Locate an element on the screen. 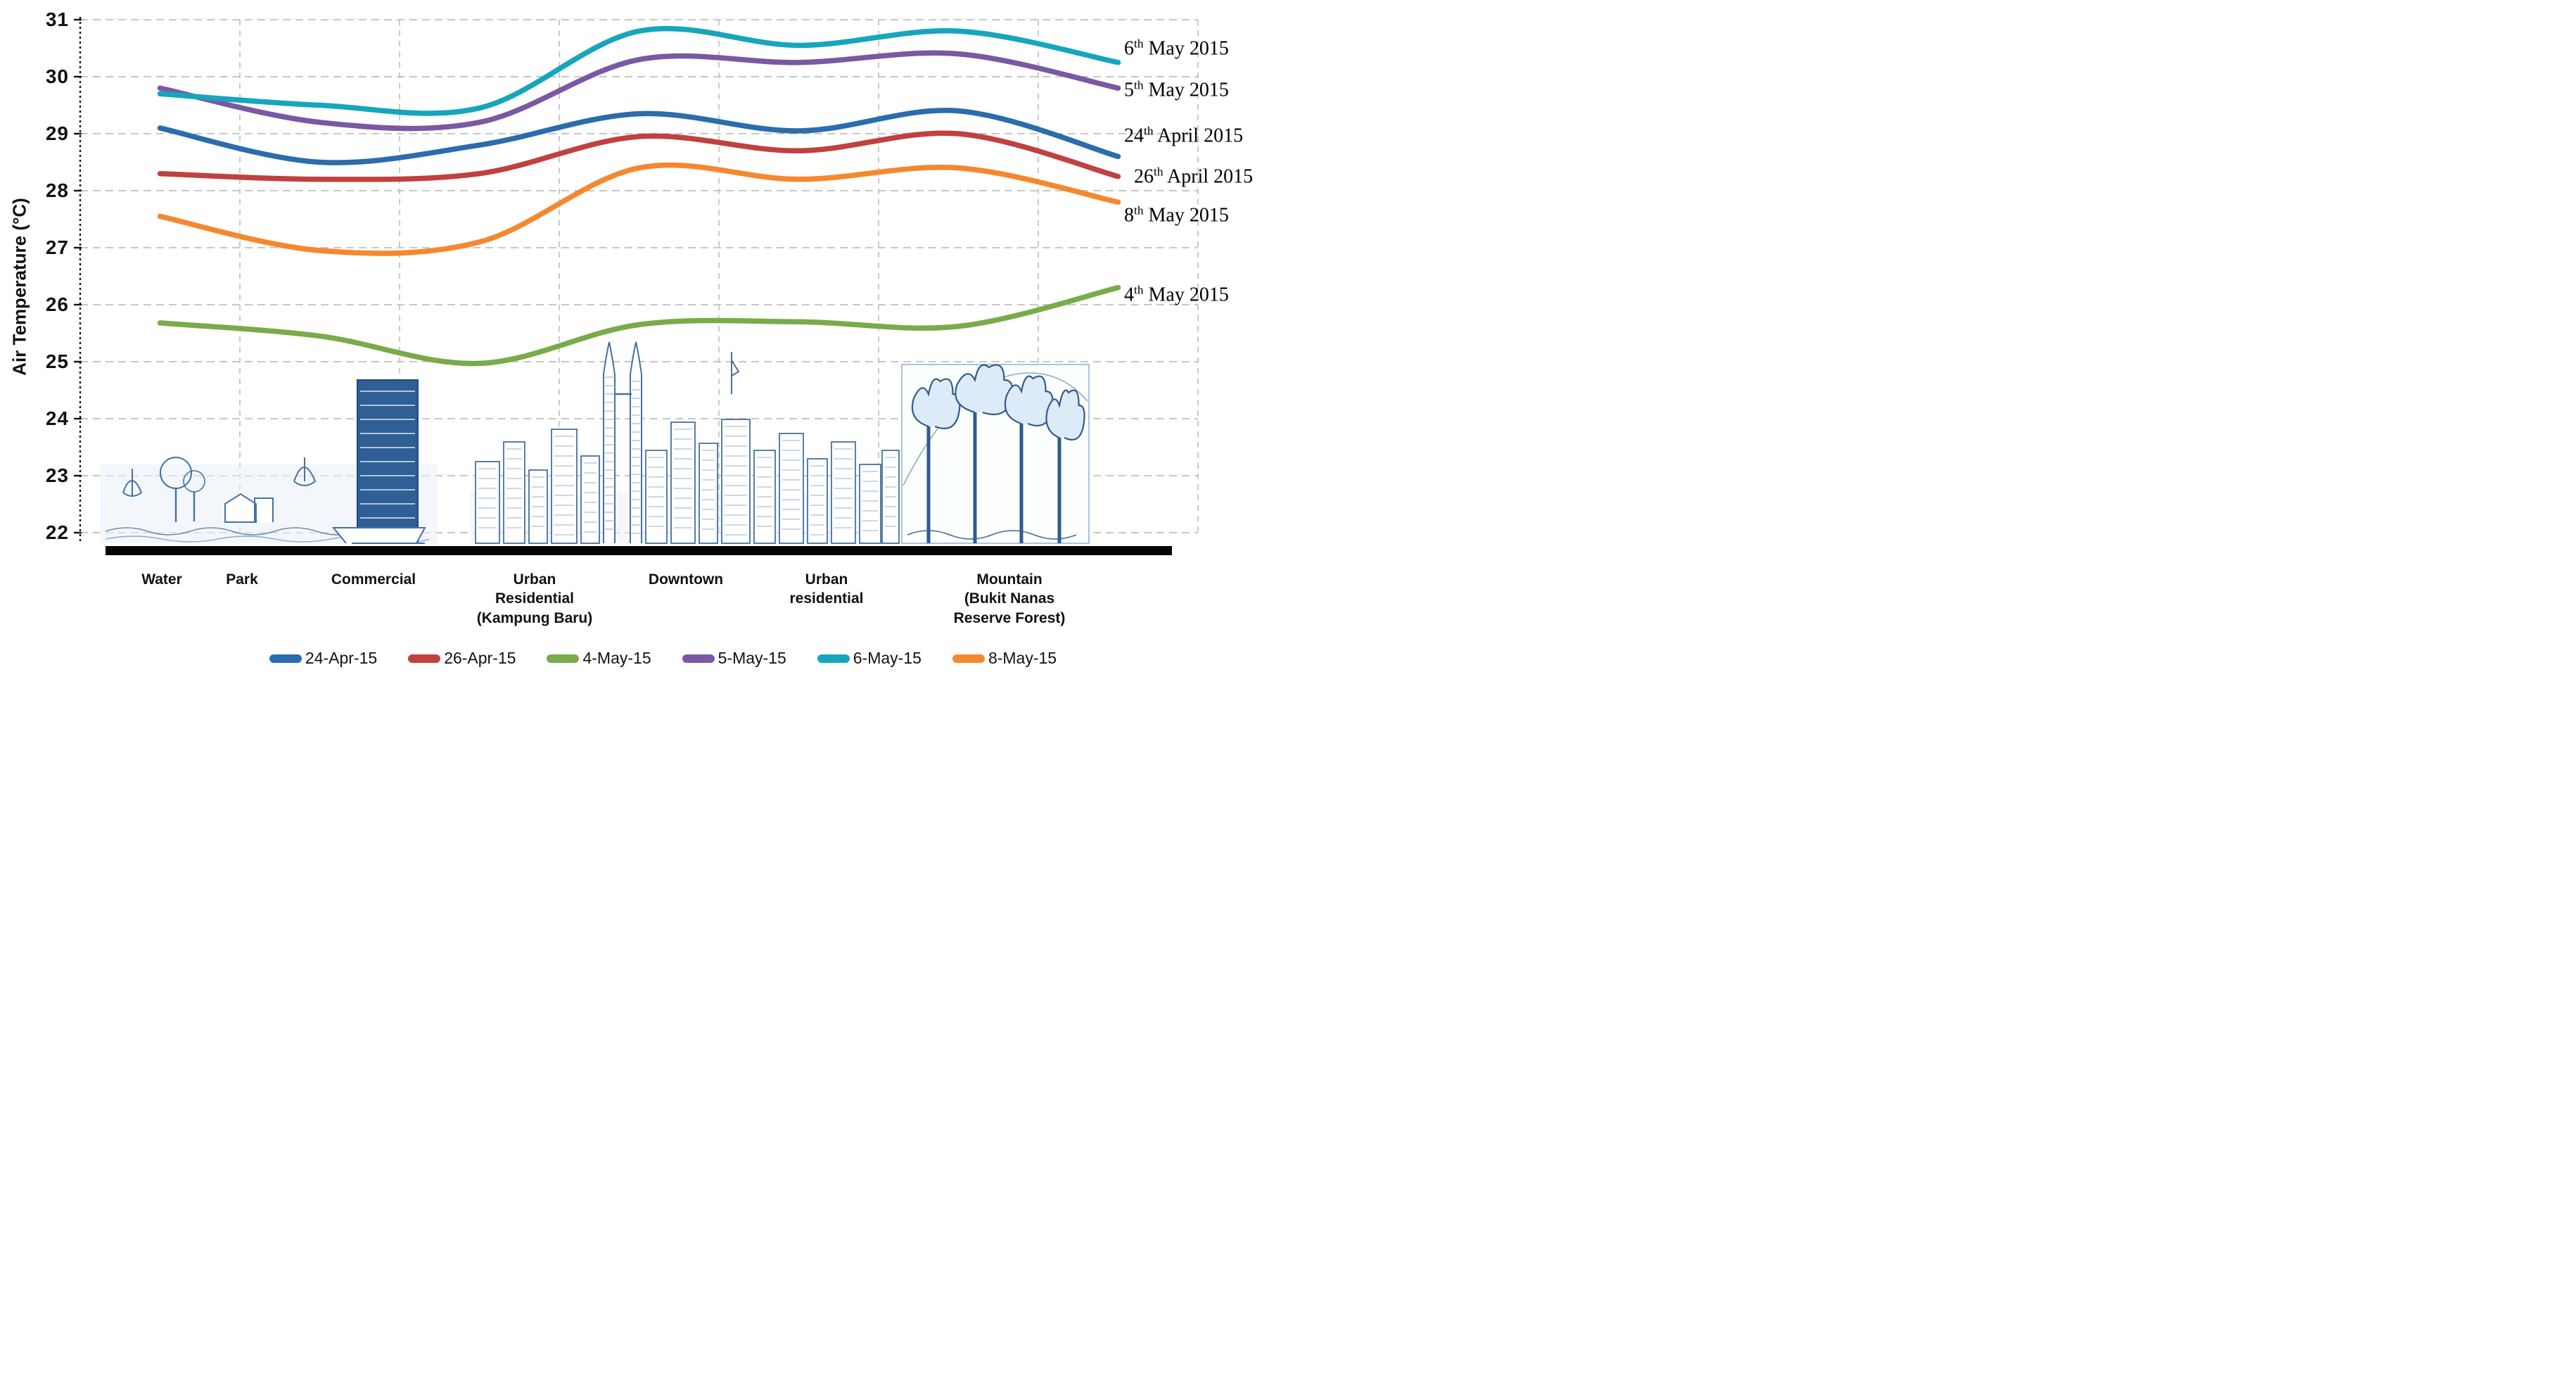 This screenshot has width=2576, height=1375. legend-label: 6-May-15 is located at coordinates (887, 658).